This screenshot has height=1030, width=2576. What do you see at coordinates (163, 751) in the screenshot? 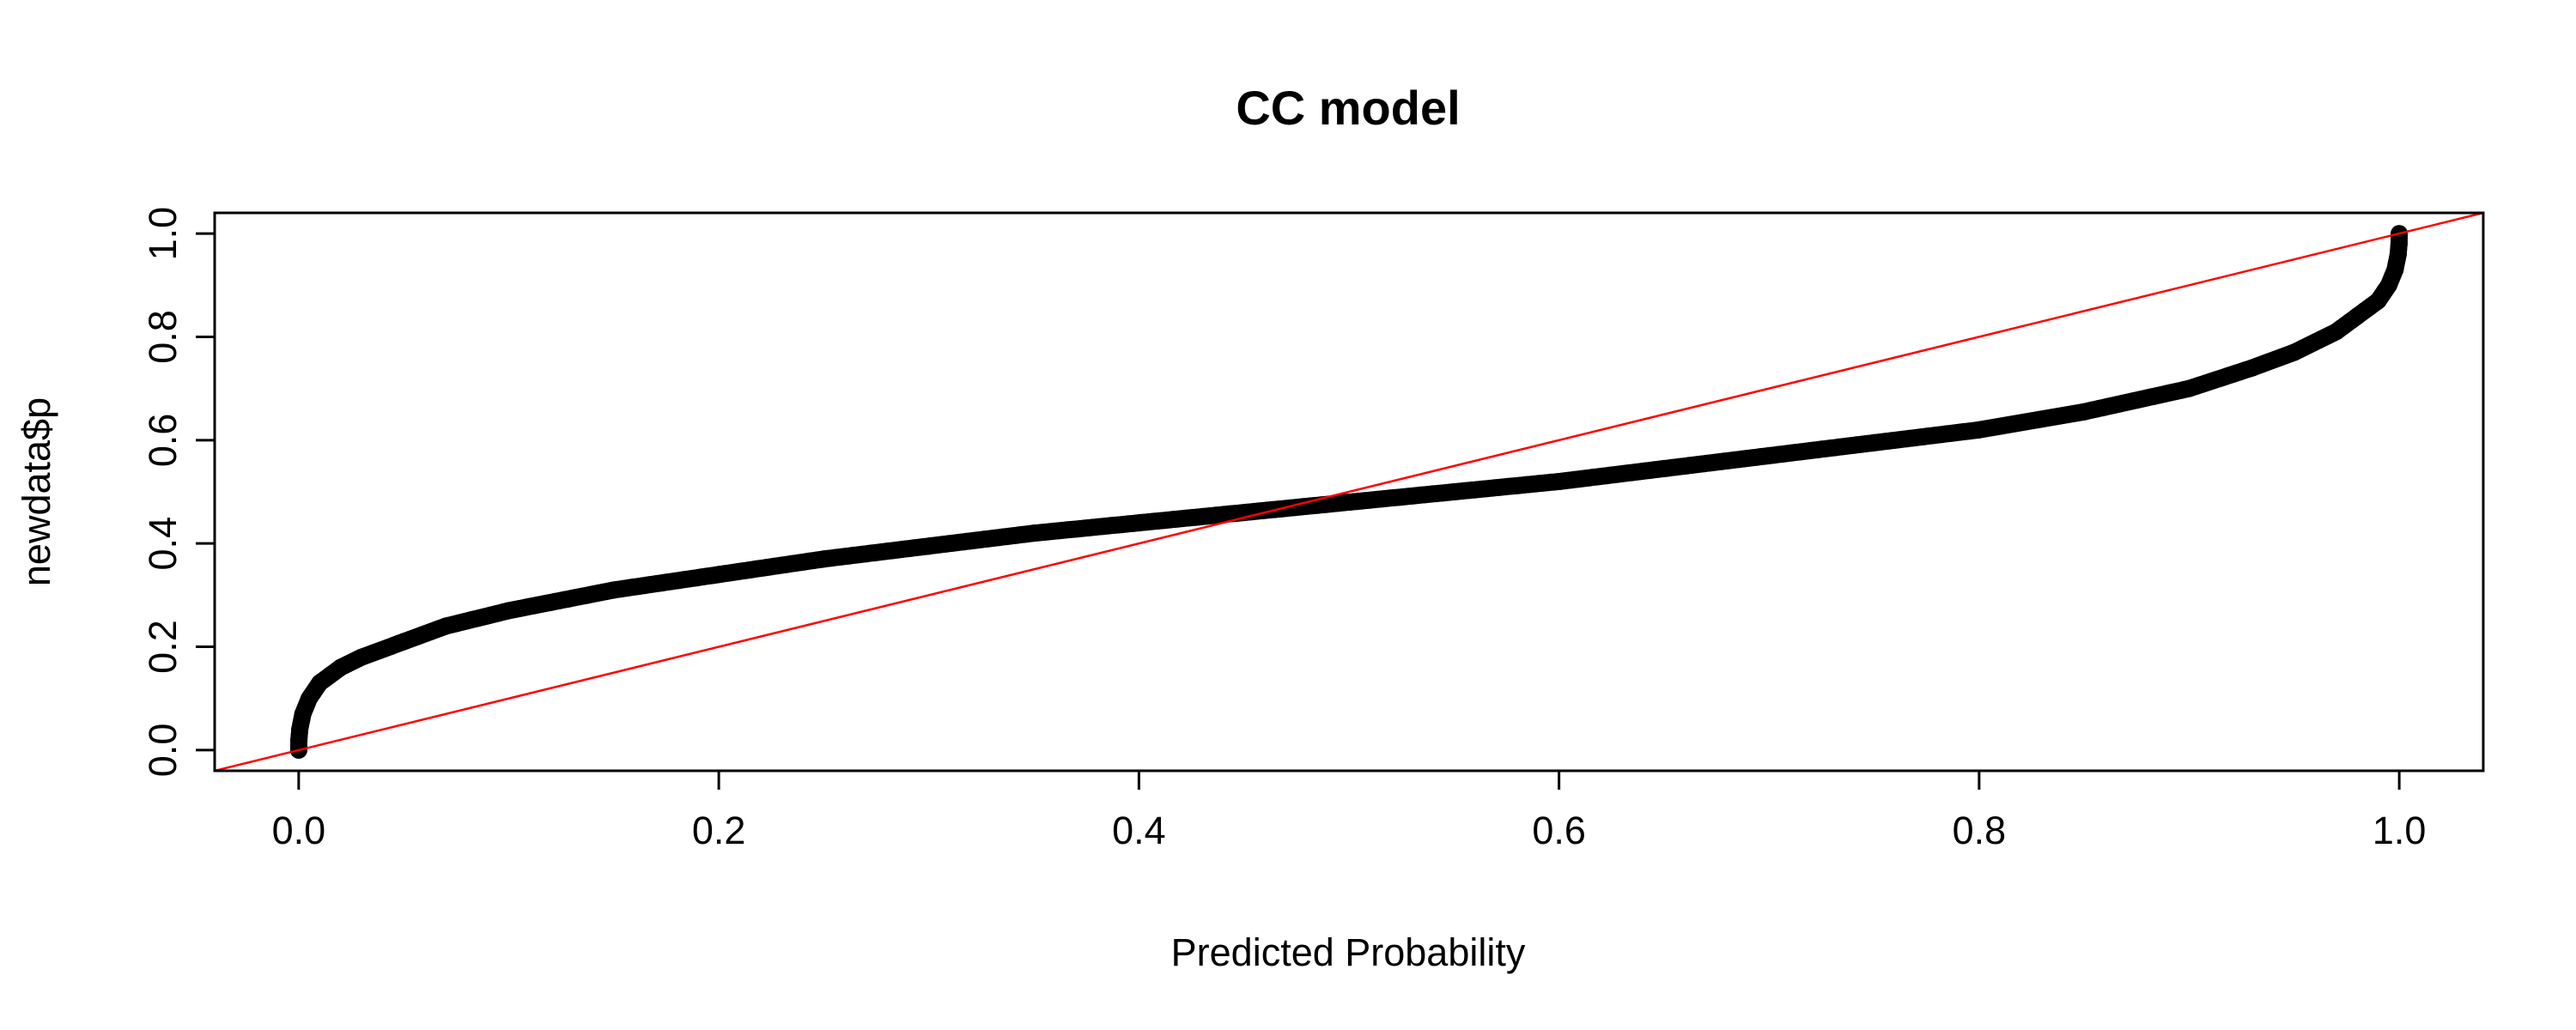
I see `y-tick-label: 0.0` at bounding box center [163, 751].